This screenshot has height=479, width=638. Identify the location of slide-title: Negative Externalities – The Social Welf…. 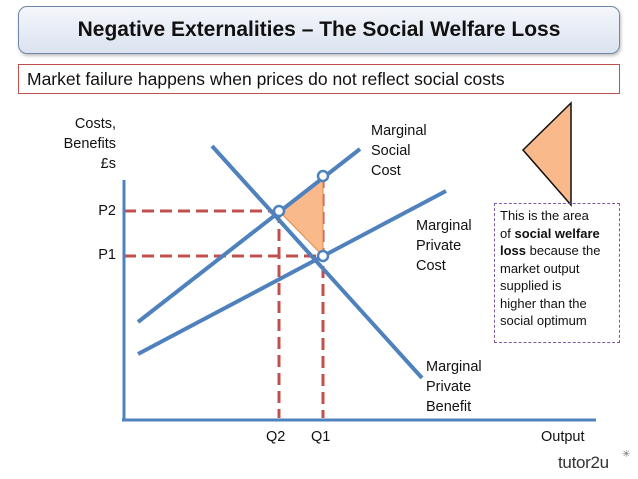
(319, 30).